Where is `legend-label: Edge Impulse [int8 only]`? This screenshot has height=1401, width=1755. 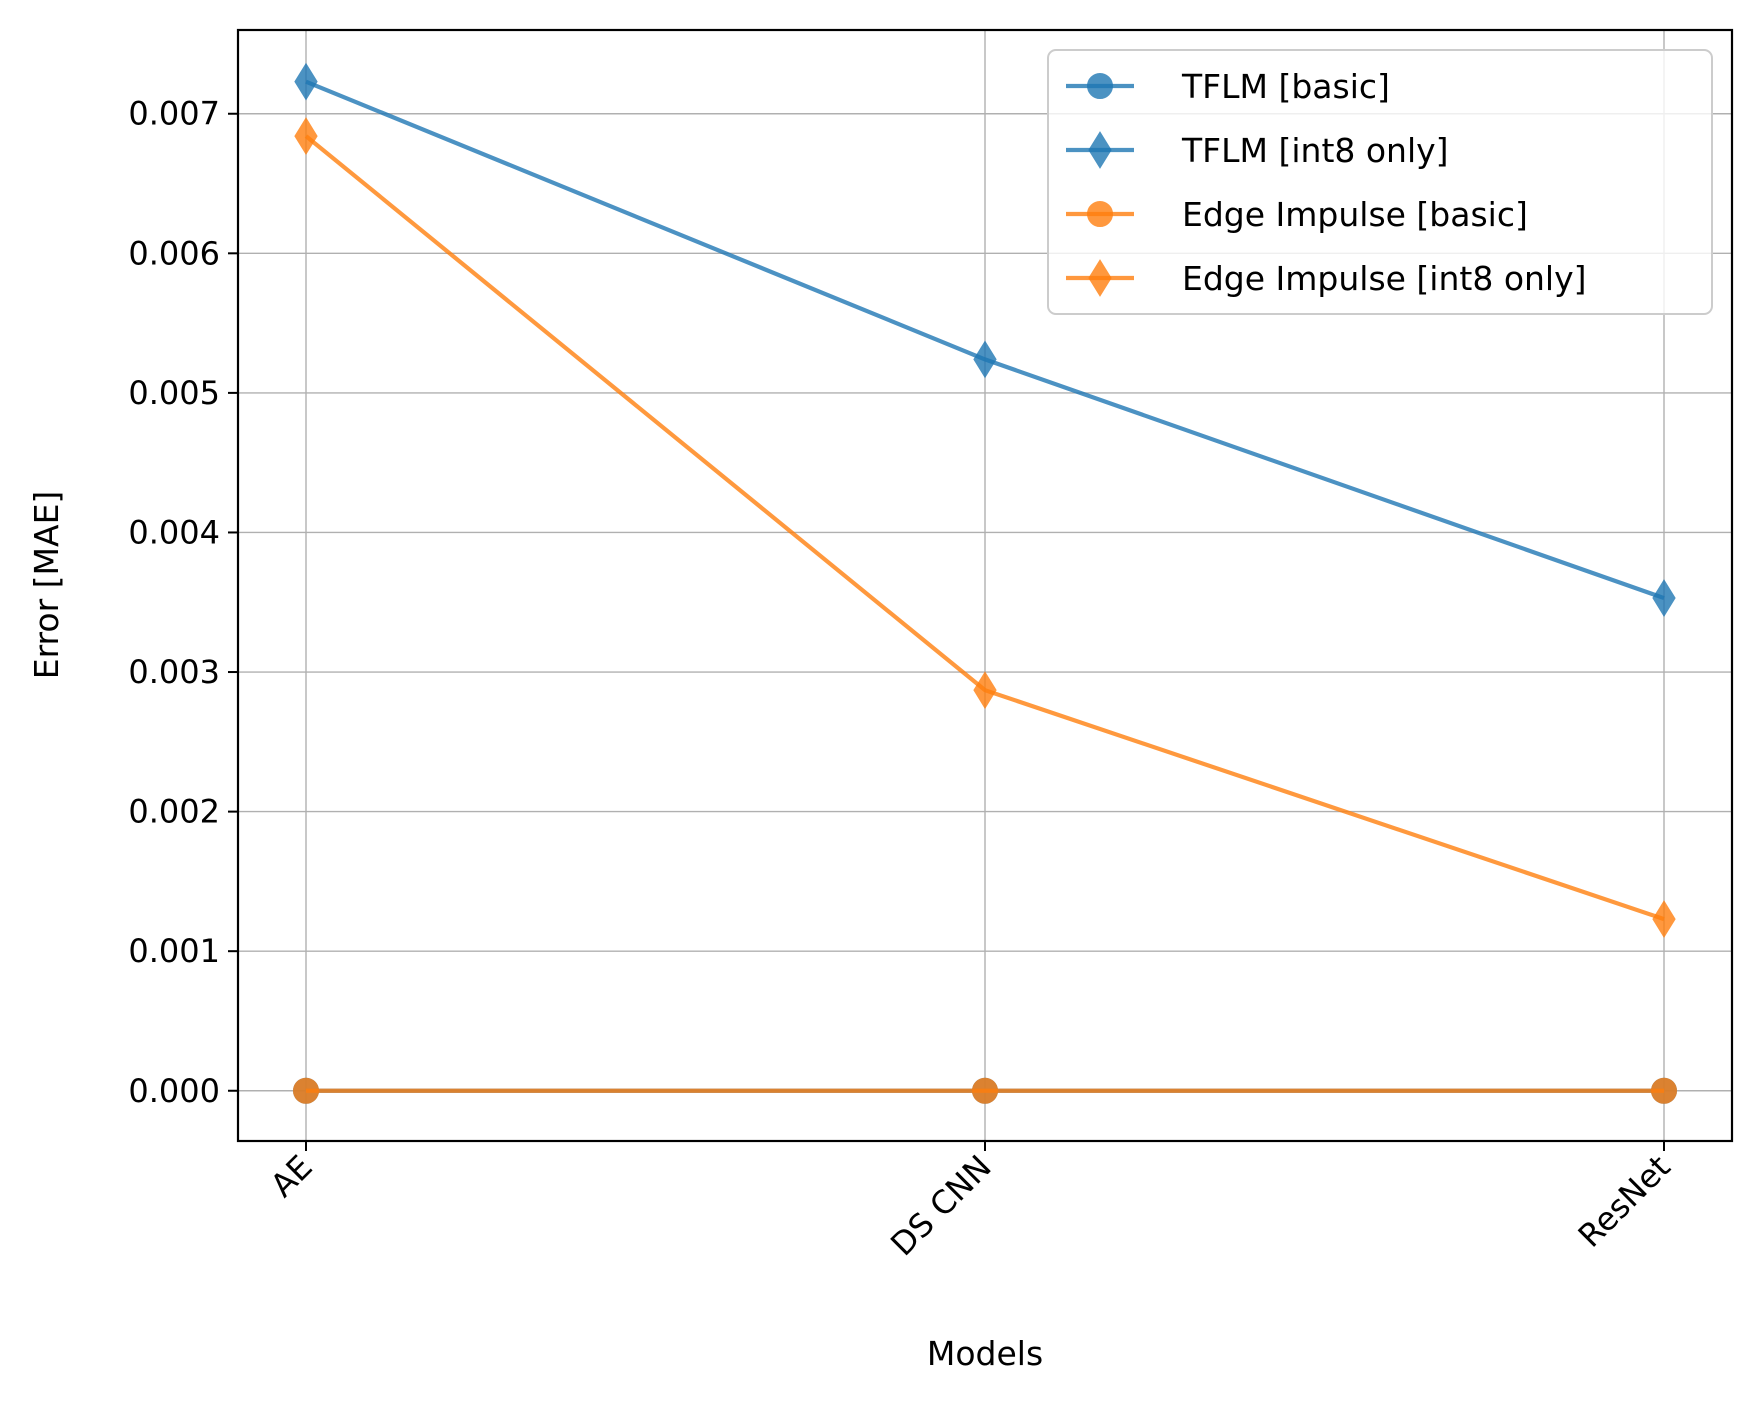
legend-label: Edge Impulse [int8 only] is located at coordinates (1384, 278).